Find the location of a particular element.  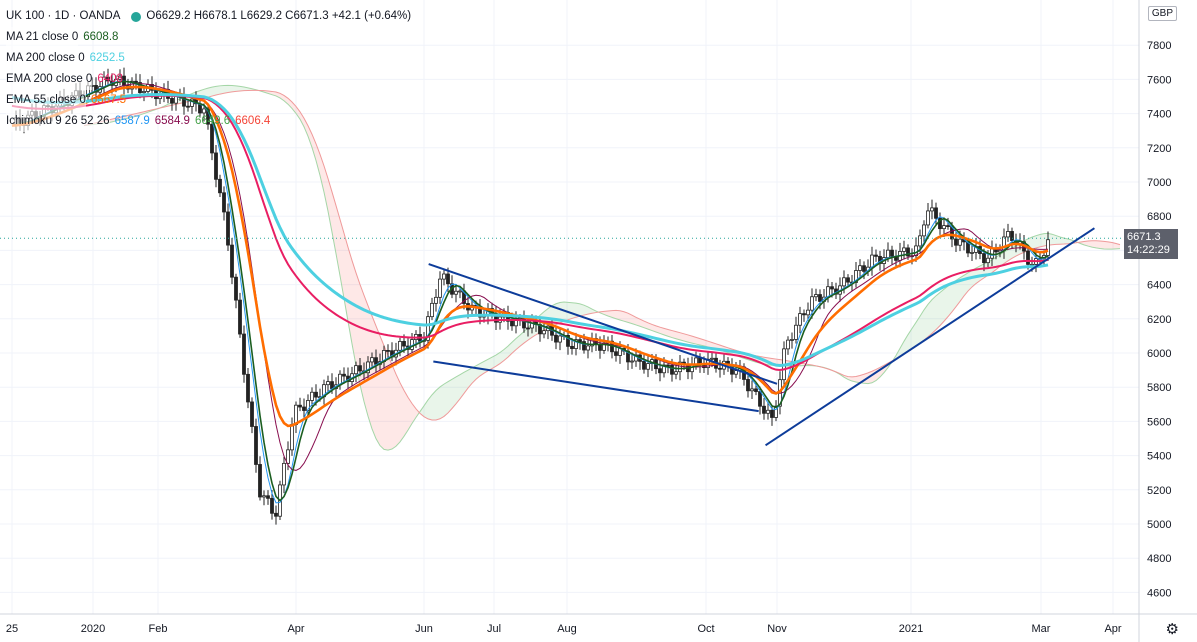

y-tick-label: 5800 is located at coordinates (1159, 388).